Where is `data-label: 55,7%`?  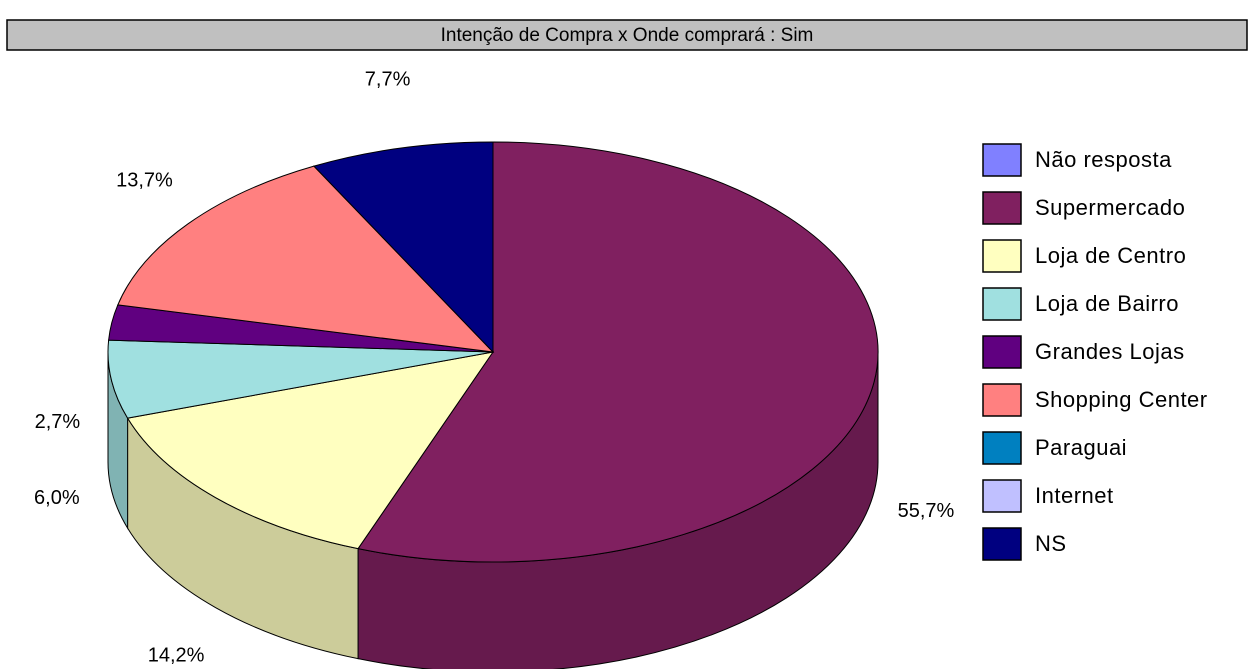 data-label: 55,7% is located at coordinates (926, 511).